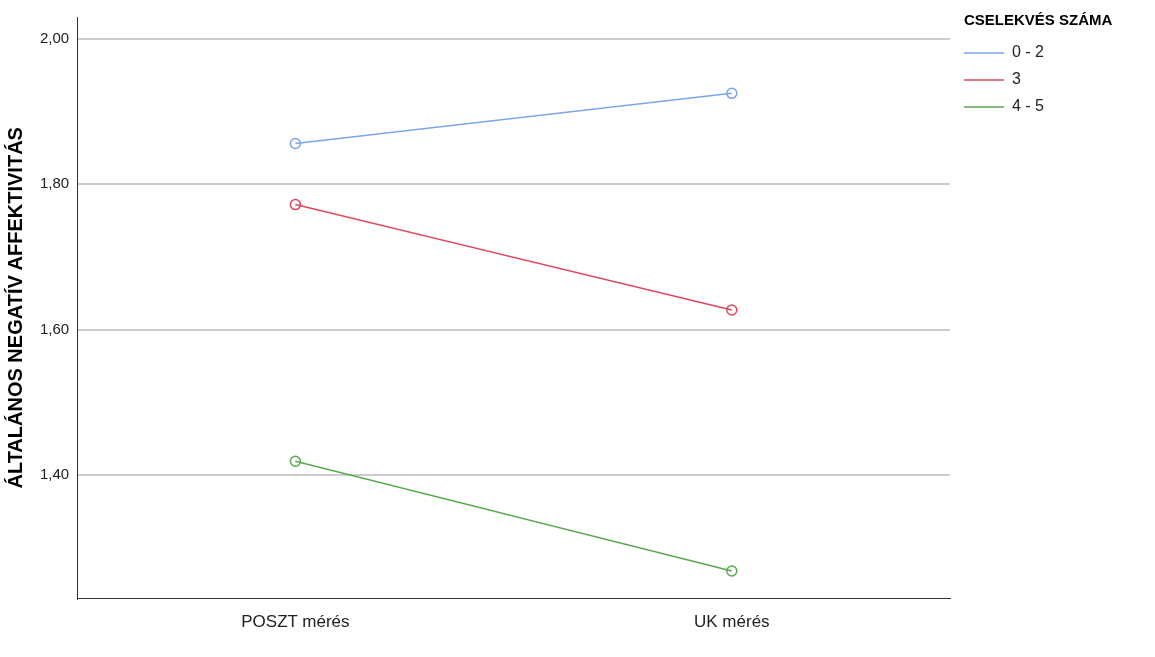 The width and height of the screenshot is (1155, 657). I want to click on y-tick-label: 1,80, so click(54, 183).